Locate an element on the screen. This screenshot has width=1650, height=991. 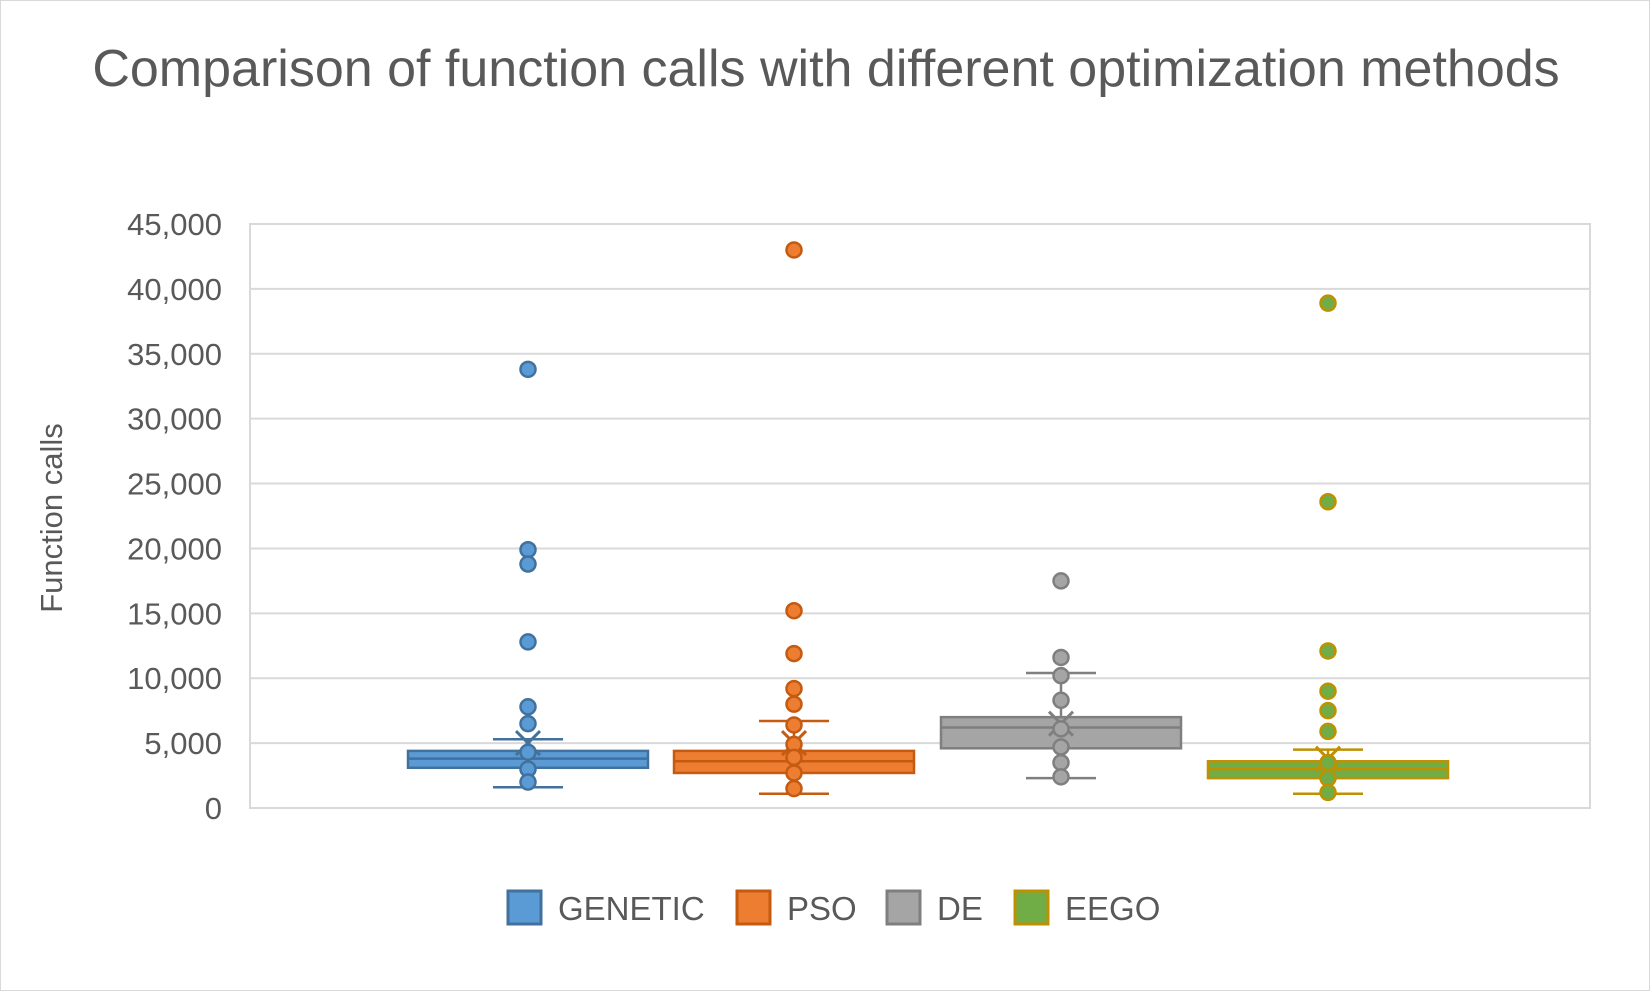
y-tick-label: 20,000 is located at coordinates (174, 548).